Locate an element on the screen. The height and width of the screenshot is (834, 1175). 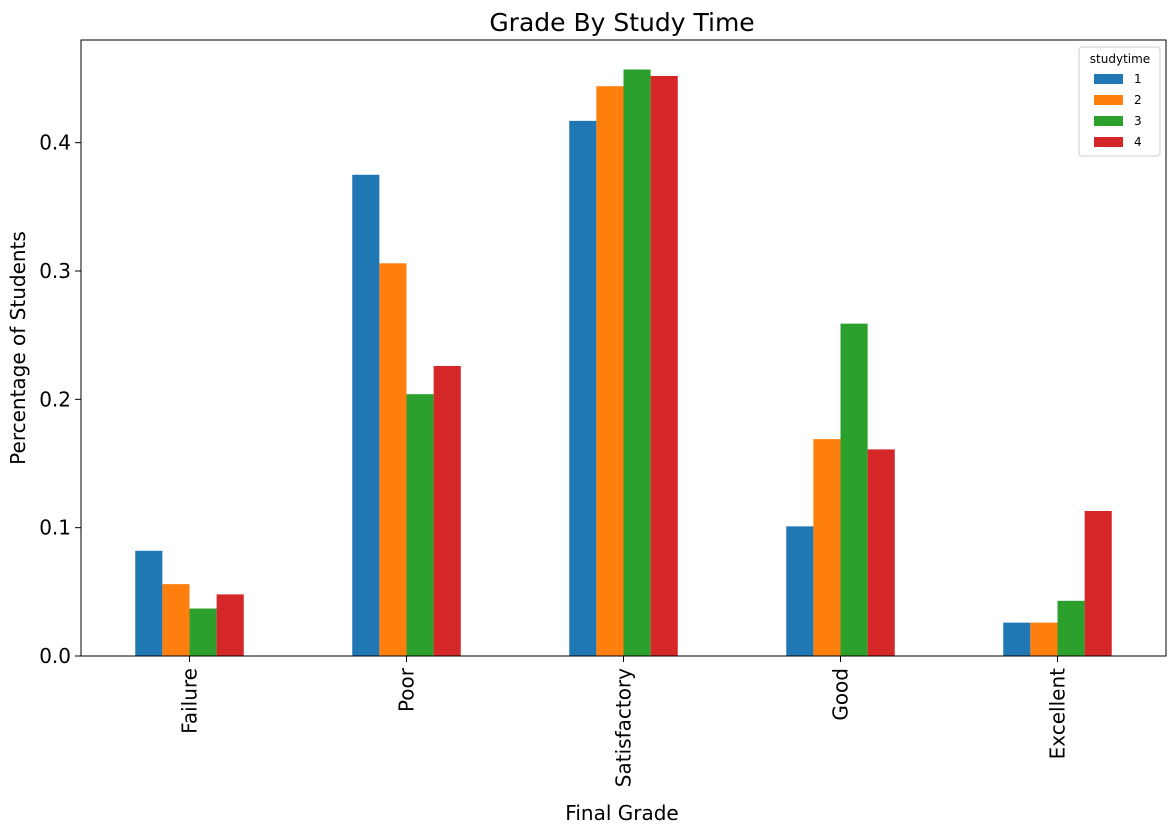
legend-label-1: 1 is located at coordinates (1138, 79).